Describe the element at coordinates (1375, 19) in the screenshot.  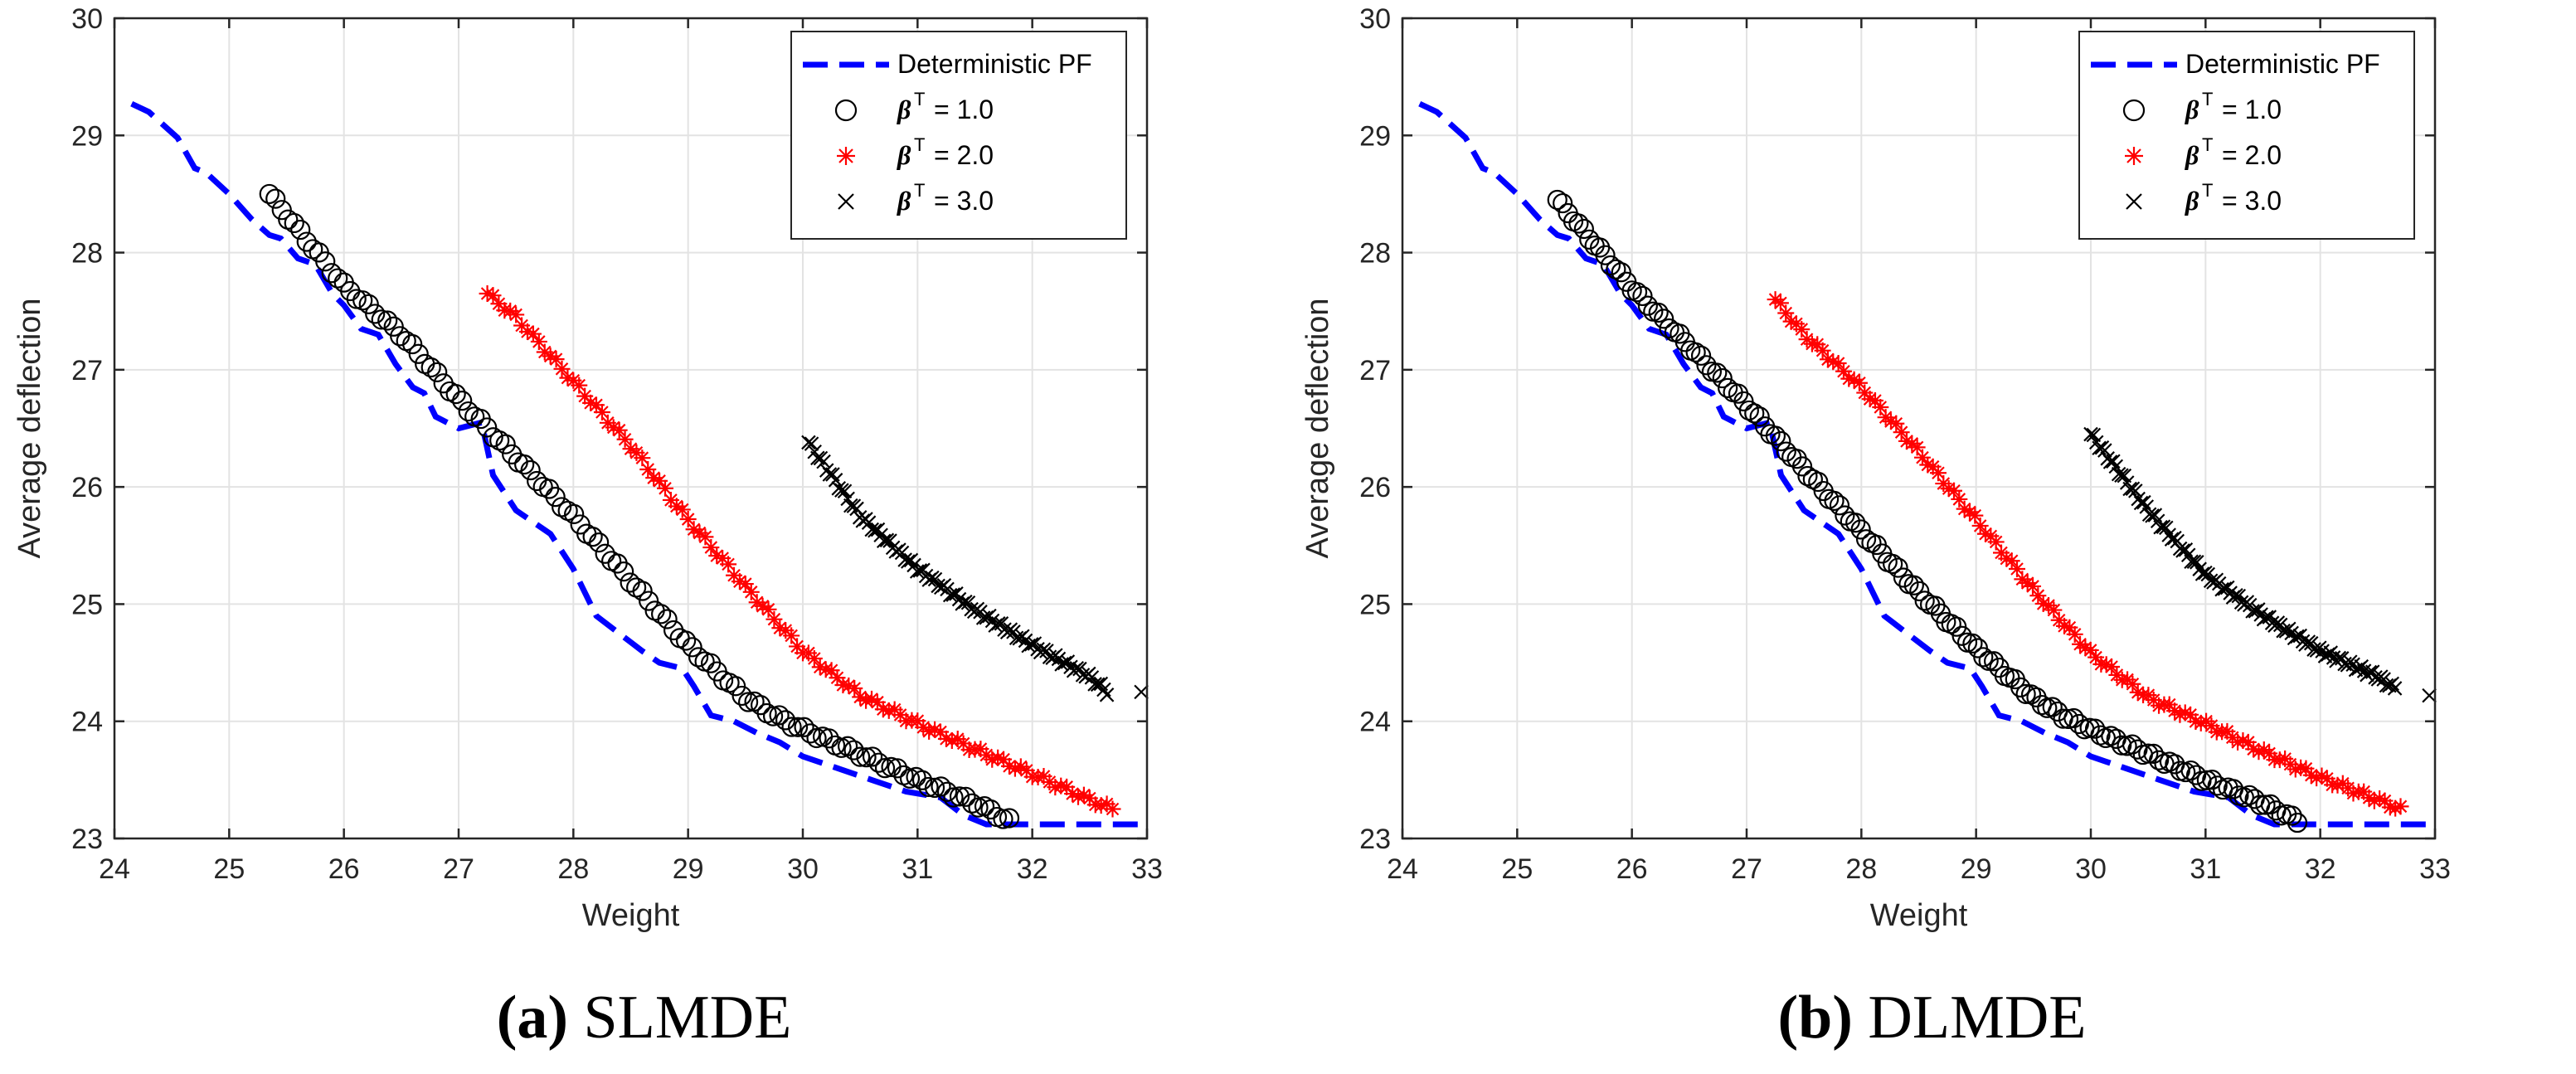
I see `y-tick-label: 30` at that location.